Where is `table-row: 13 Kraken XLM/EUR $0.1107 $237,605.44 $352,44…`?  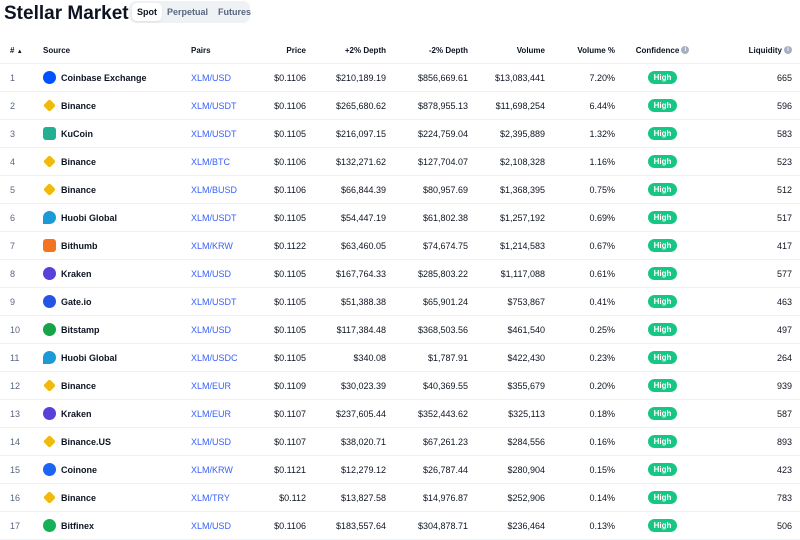
table-row: 13 Kraken XLM/EUR $0.1107 $237,605.44 $352,44… is located at coordinates (400, 413).